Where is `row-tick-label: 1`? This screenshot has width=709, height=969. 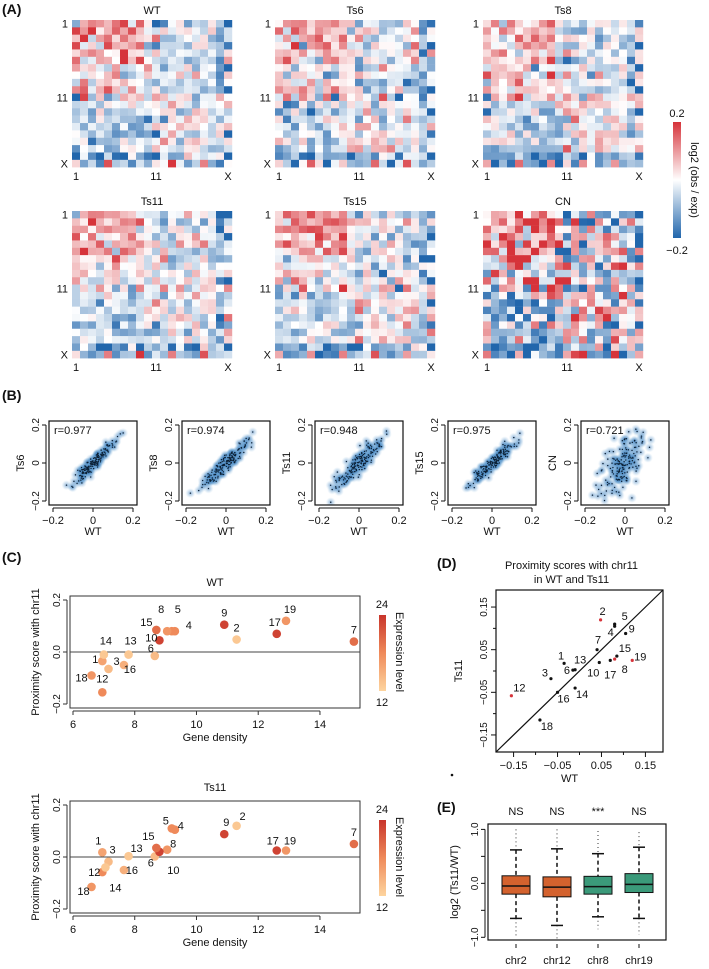
row-tick-label: 1 is located at coordinates (476, 25).